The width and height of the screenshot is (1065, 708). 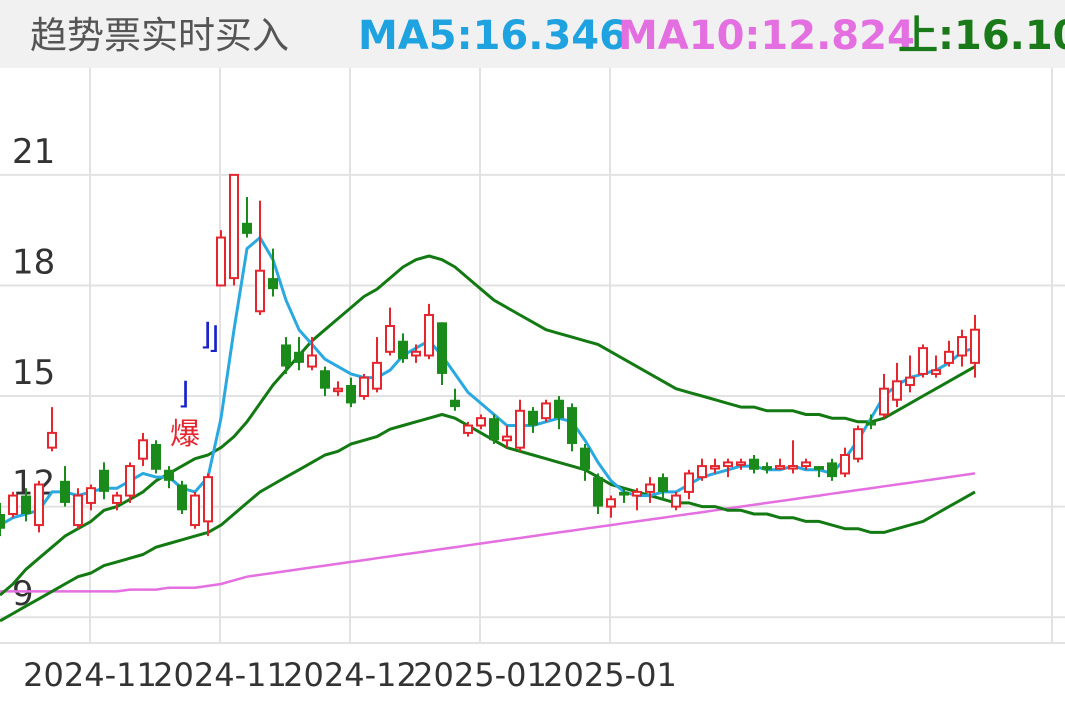 I want to click on upper-band-readout: 上:16.10, so click(x=981, y=36).